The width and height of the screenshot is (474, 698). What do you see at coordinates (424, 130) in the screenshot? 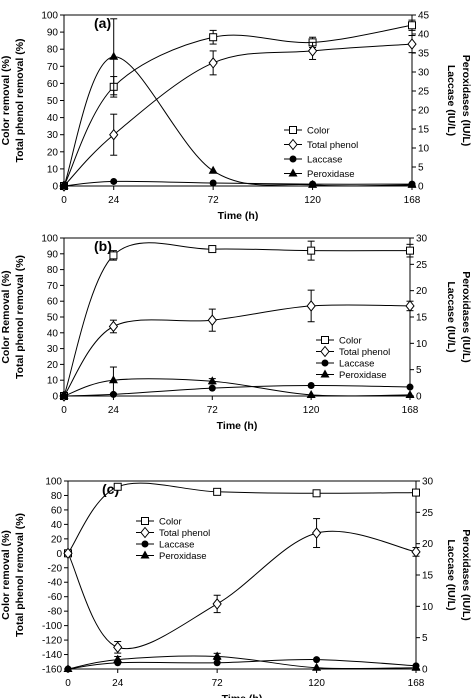
I see `y-right-tick-label: 15` at bounding box center [424, 130].